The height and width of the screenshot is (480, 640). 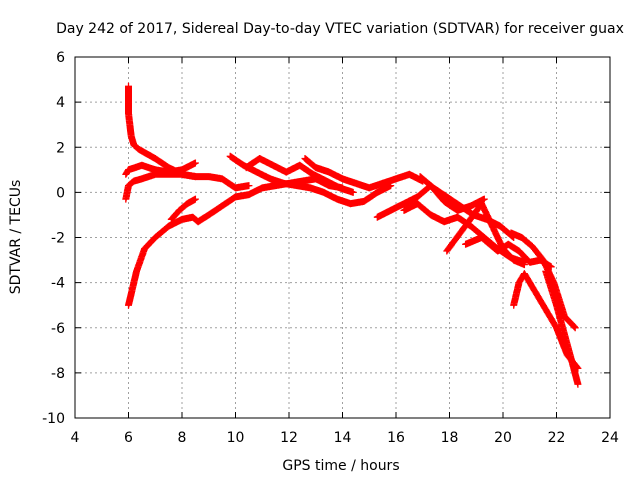 What do you see at coordinates (557, 438) in the screenshot?
I see `x-tick-label: 22` at bounding box center [557, 438].